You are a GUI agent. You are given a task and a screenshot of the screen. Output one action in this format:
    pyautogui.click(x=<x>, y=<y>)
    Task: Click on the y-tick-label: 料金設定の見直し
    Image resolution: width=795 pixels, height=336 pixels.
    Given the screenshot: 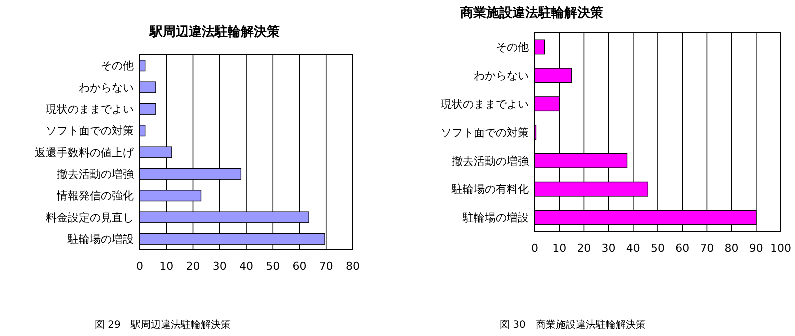 What is the action you would take?
    pyautogui.click(x=90, y=217)
    